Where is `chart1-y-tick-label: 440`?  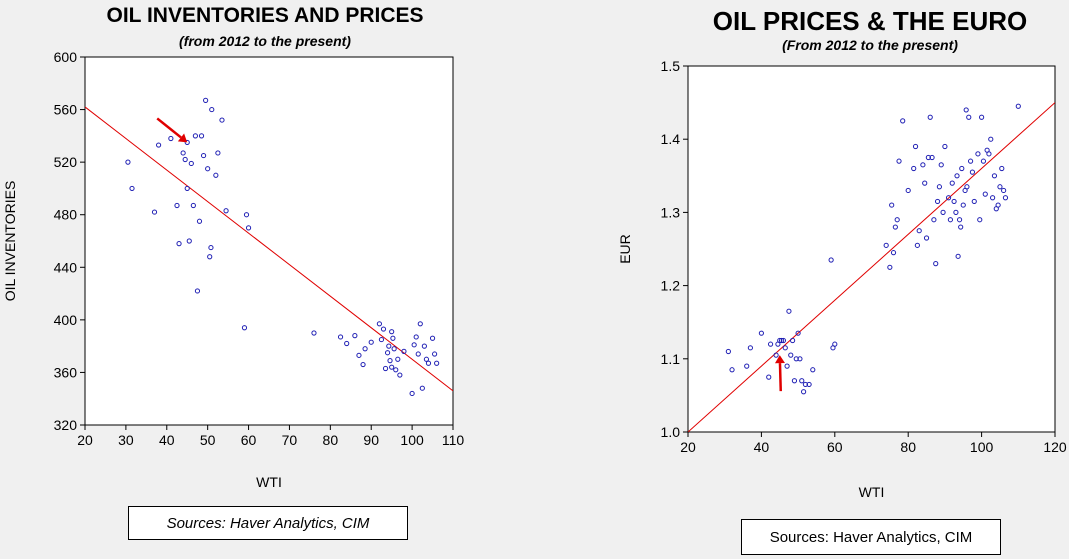 chart1-y-tick-label: 440 is located at coordinates (66, 267).